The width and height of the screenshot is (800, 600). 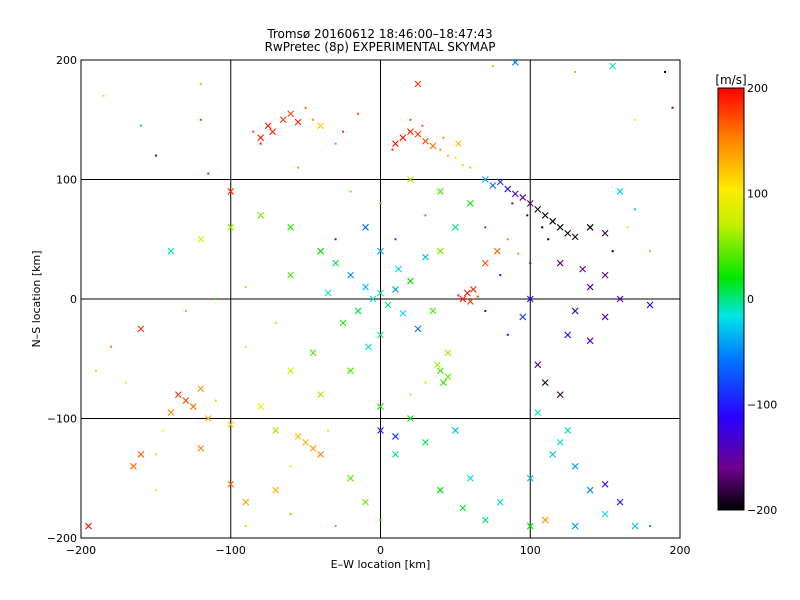 I want to click on chart-title: Tromsø 20160612 18:46:00–18:47:43, so click(x=380, y=34).